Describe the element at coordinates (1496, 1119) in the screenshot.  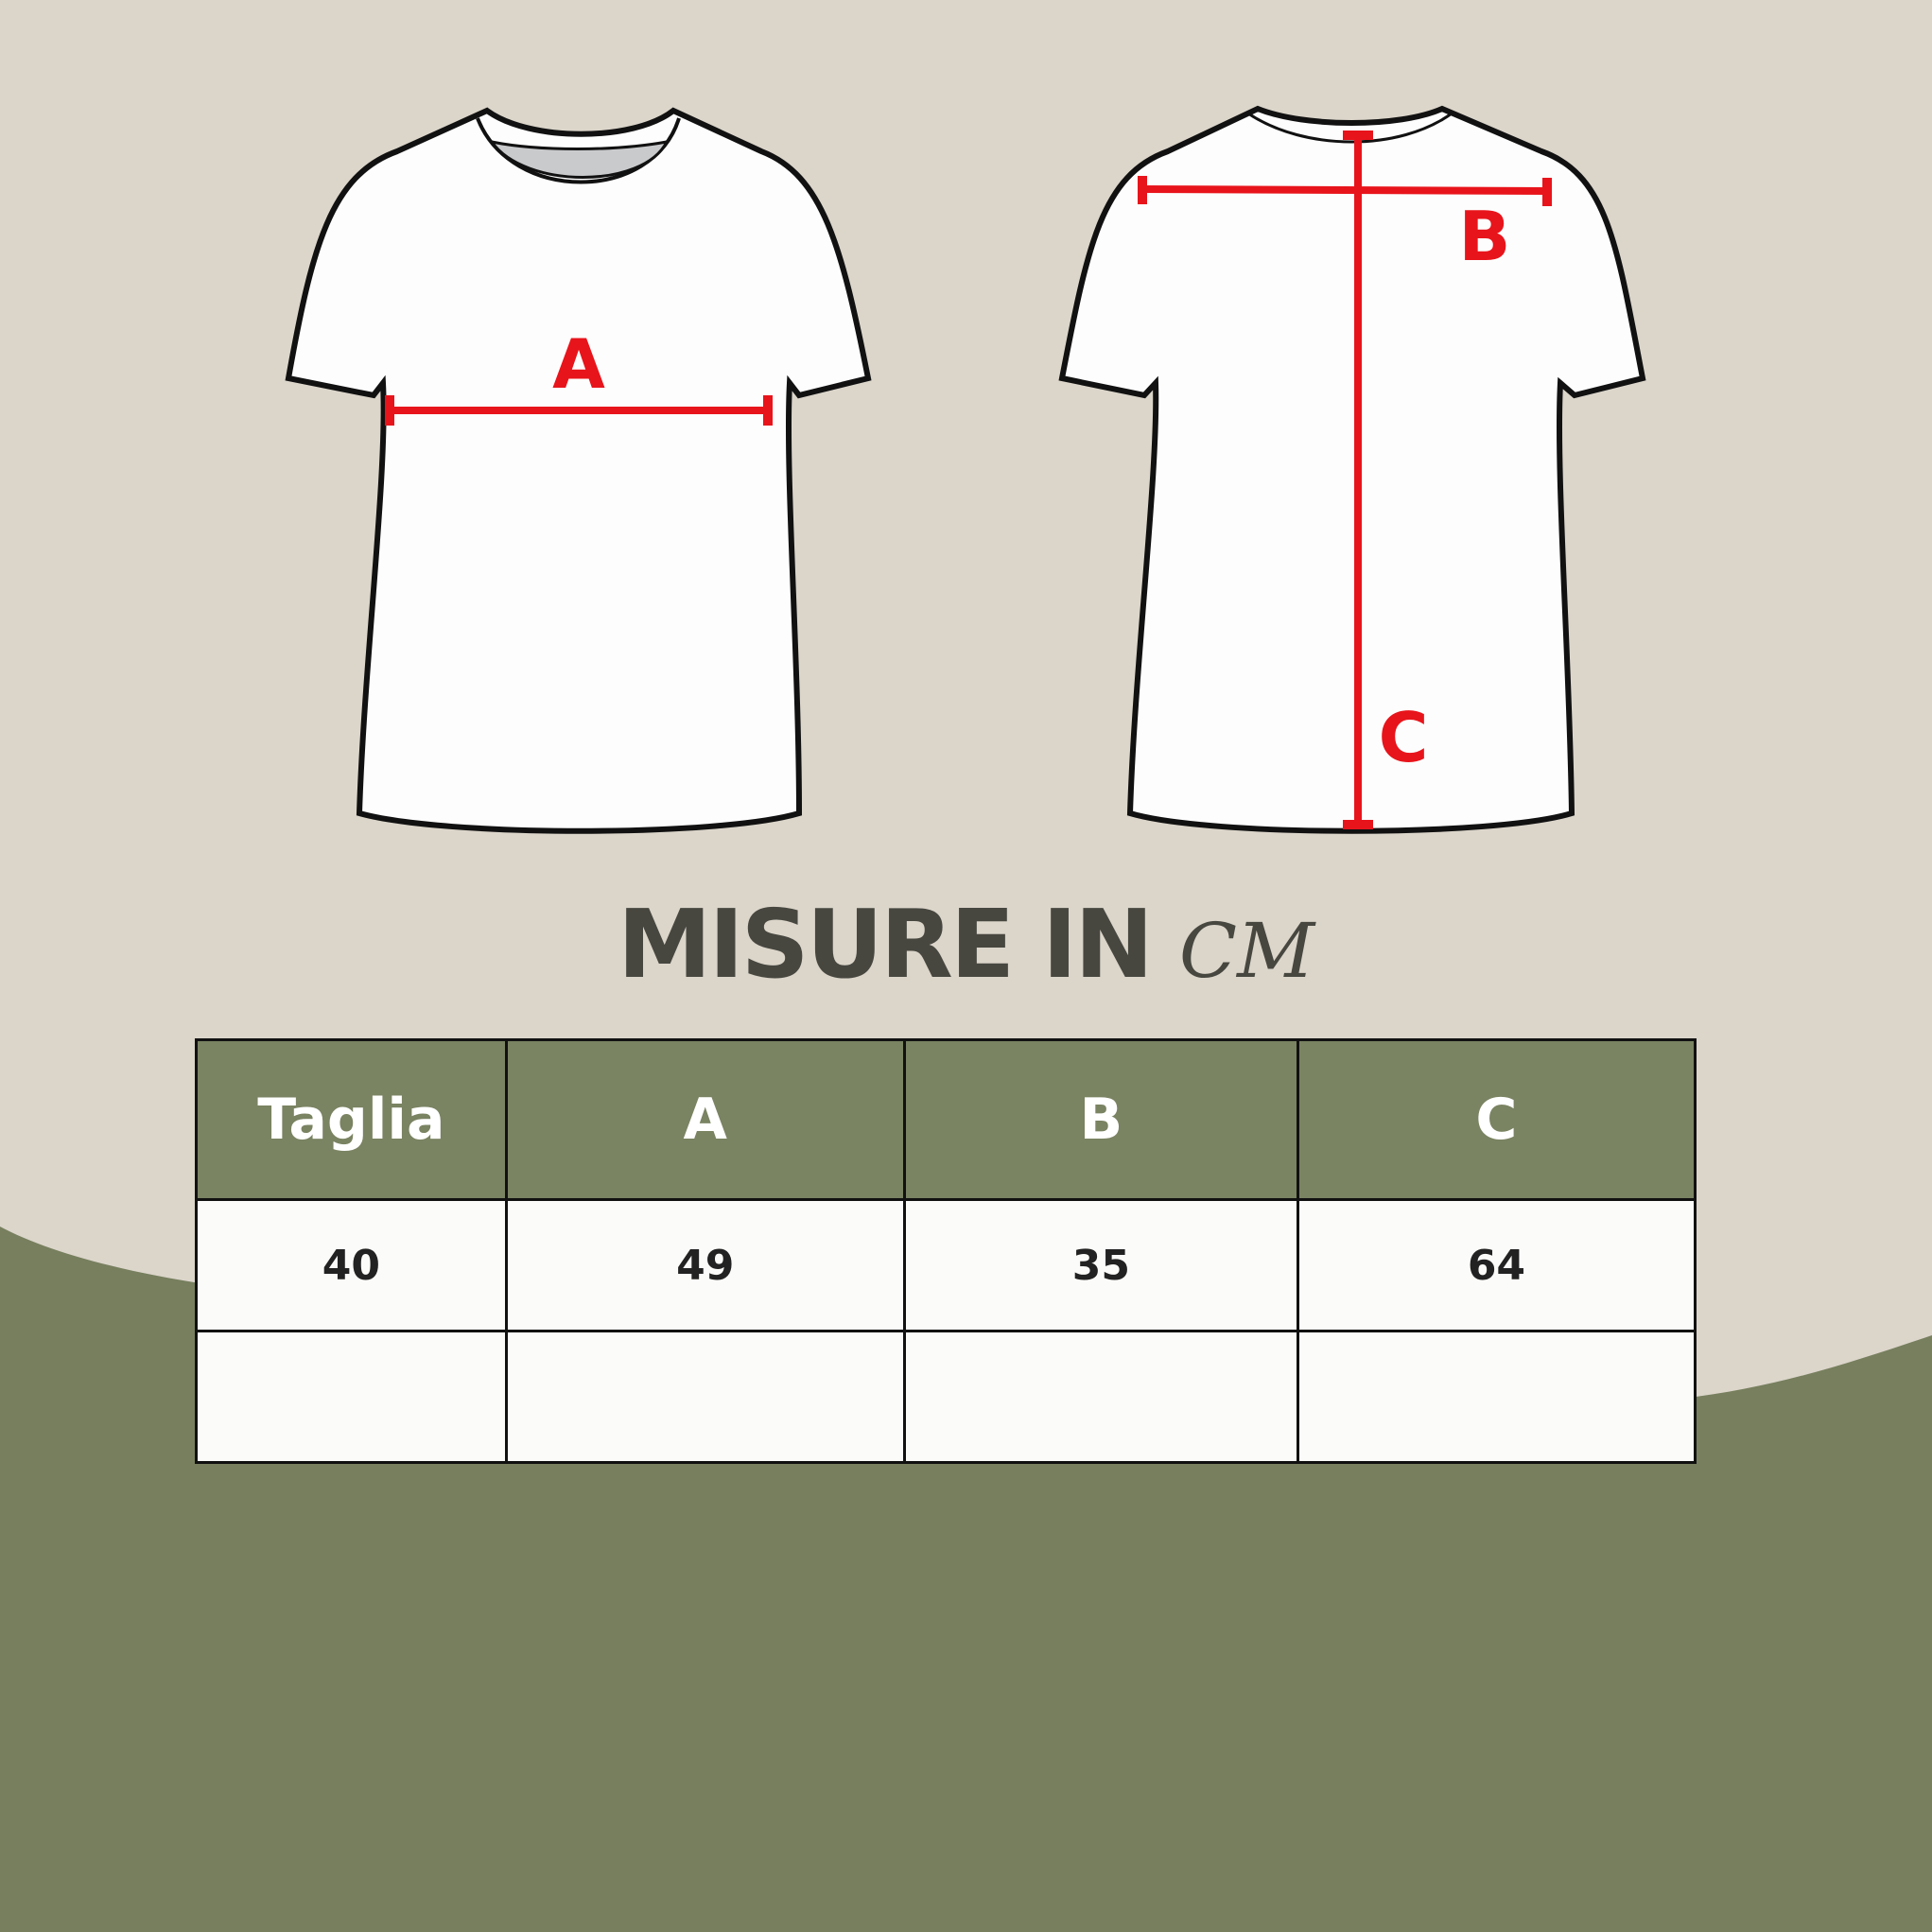
I see `header-c: C` at that location.